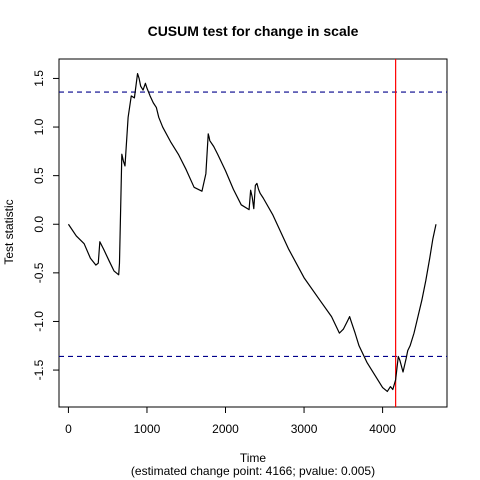 This screenshot has width=480, height=480. I want to click on y-tick-label: 1.0, so click(39, 126).